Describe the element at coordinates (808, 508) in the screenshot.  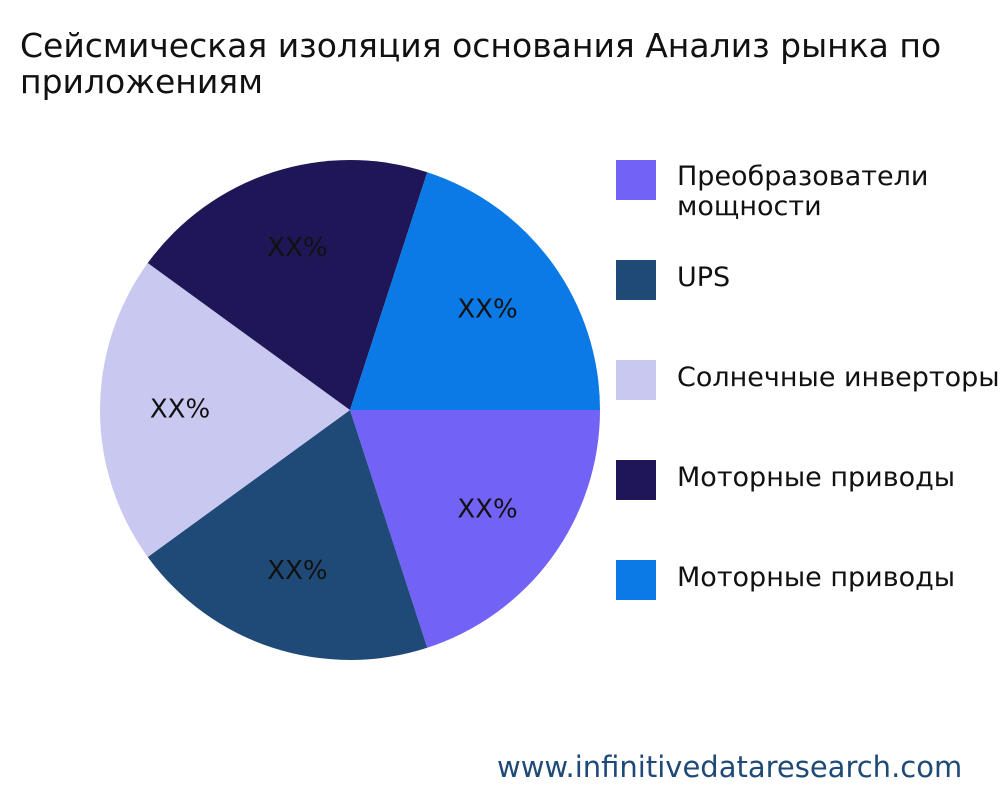
I see `legend-item-motor-drives-1: Моторные приводы` at that location.